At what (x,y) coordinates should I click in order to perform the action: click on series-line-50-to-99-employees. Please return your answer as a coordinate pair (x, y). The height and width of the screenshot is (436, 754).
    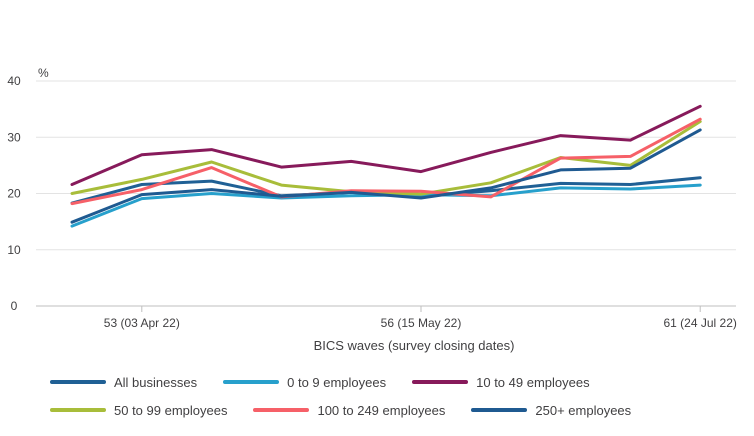
    Looking at the image, I should click on (386, 158).